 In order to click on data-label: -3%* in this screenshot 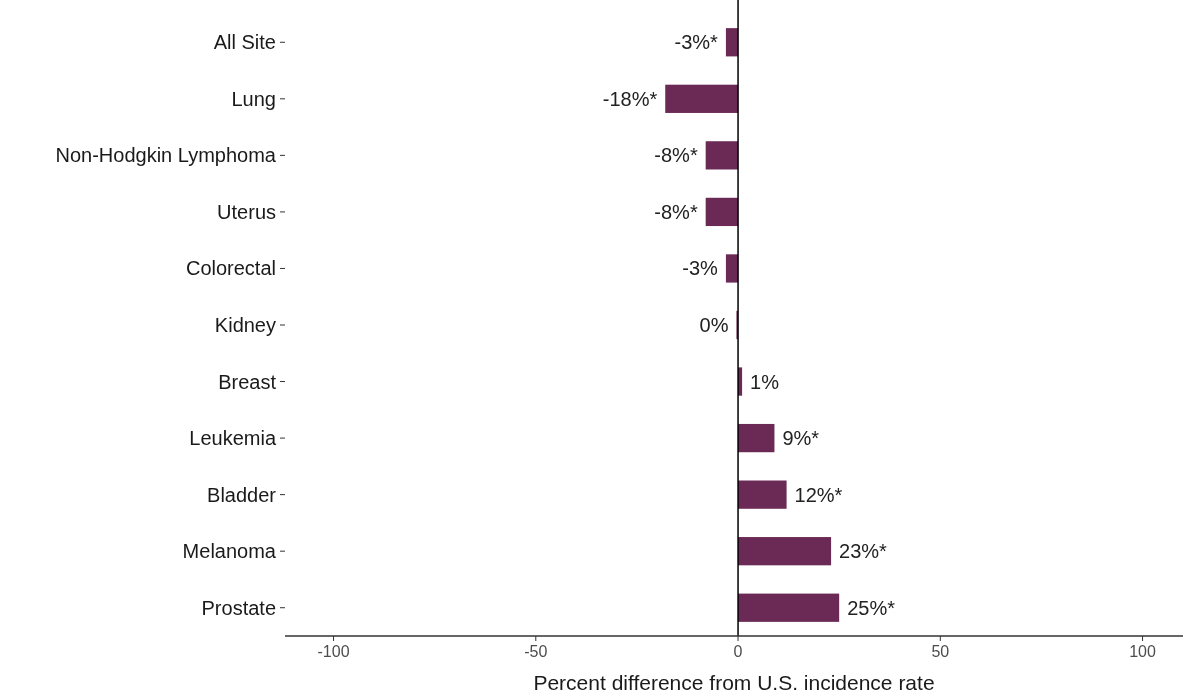, I will do `click(696, 42)`.